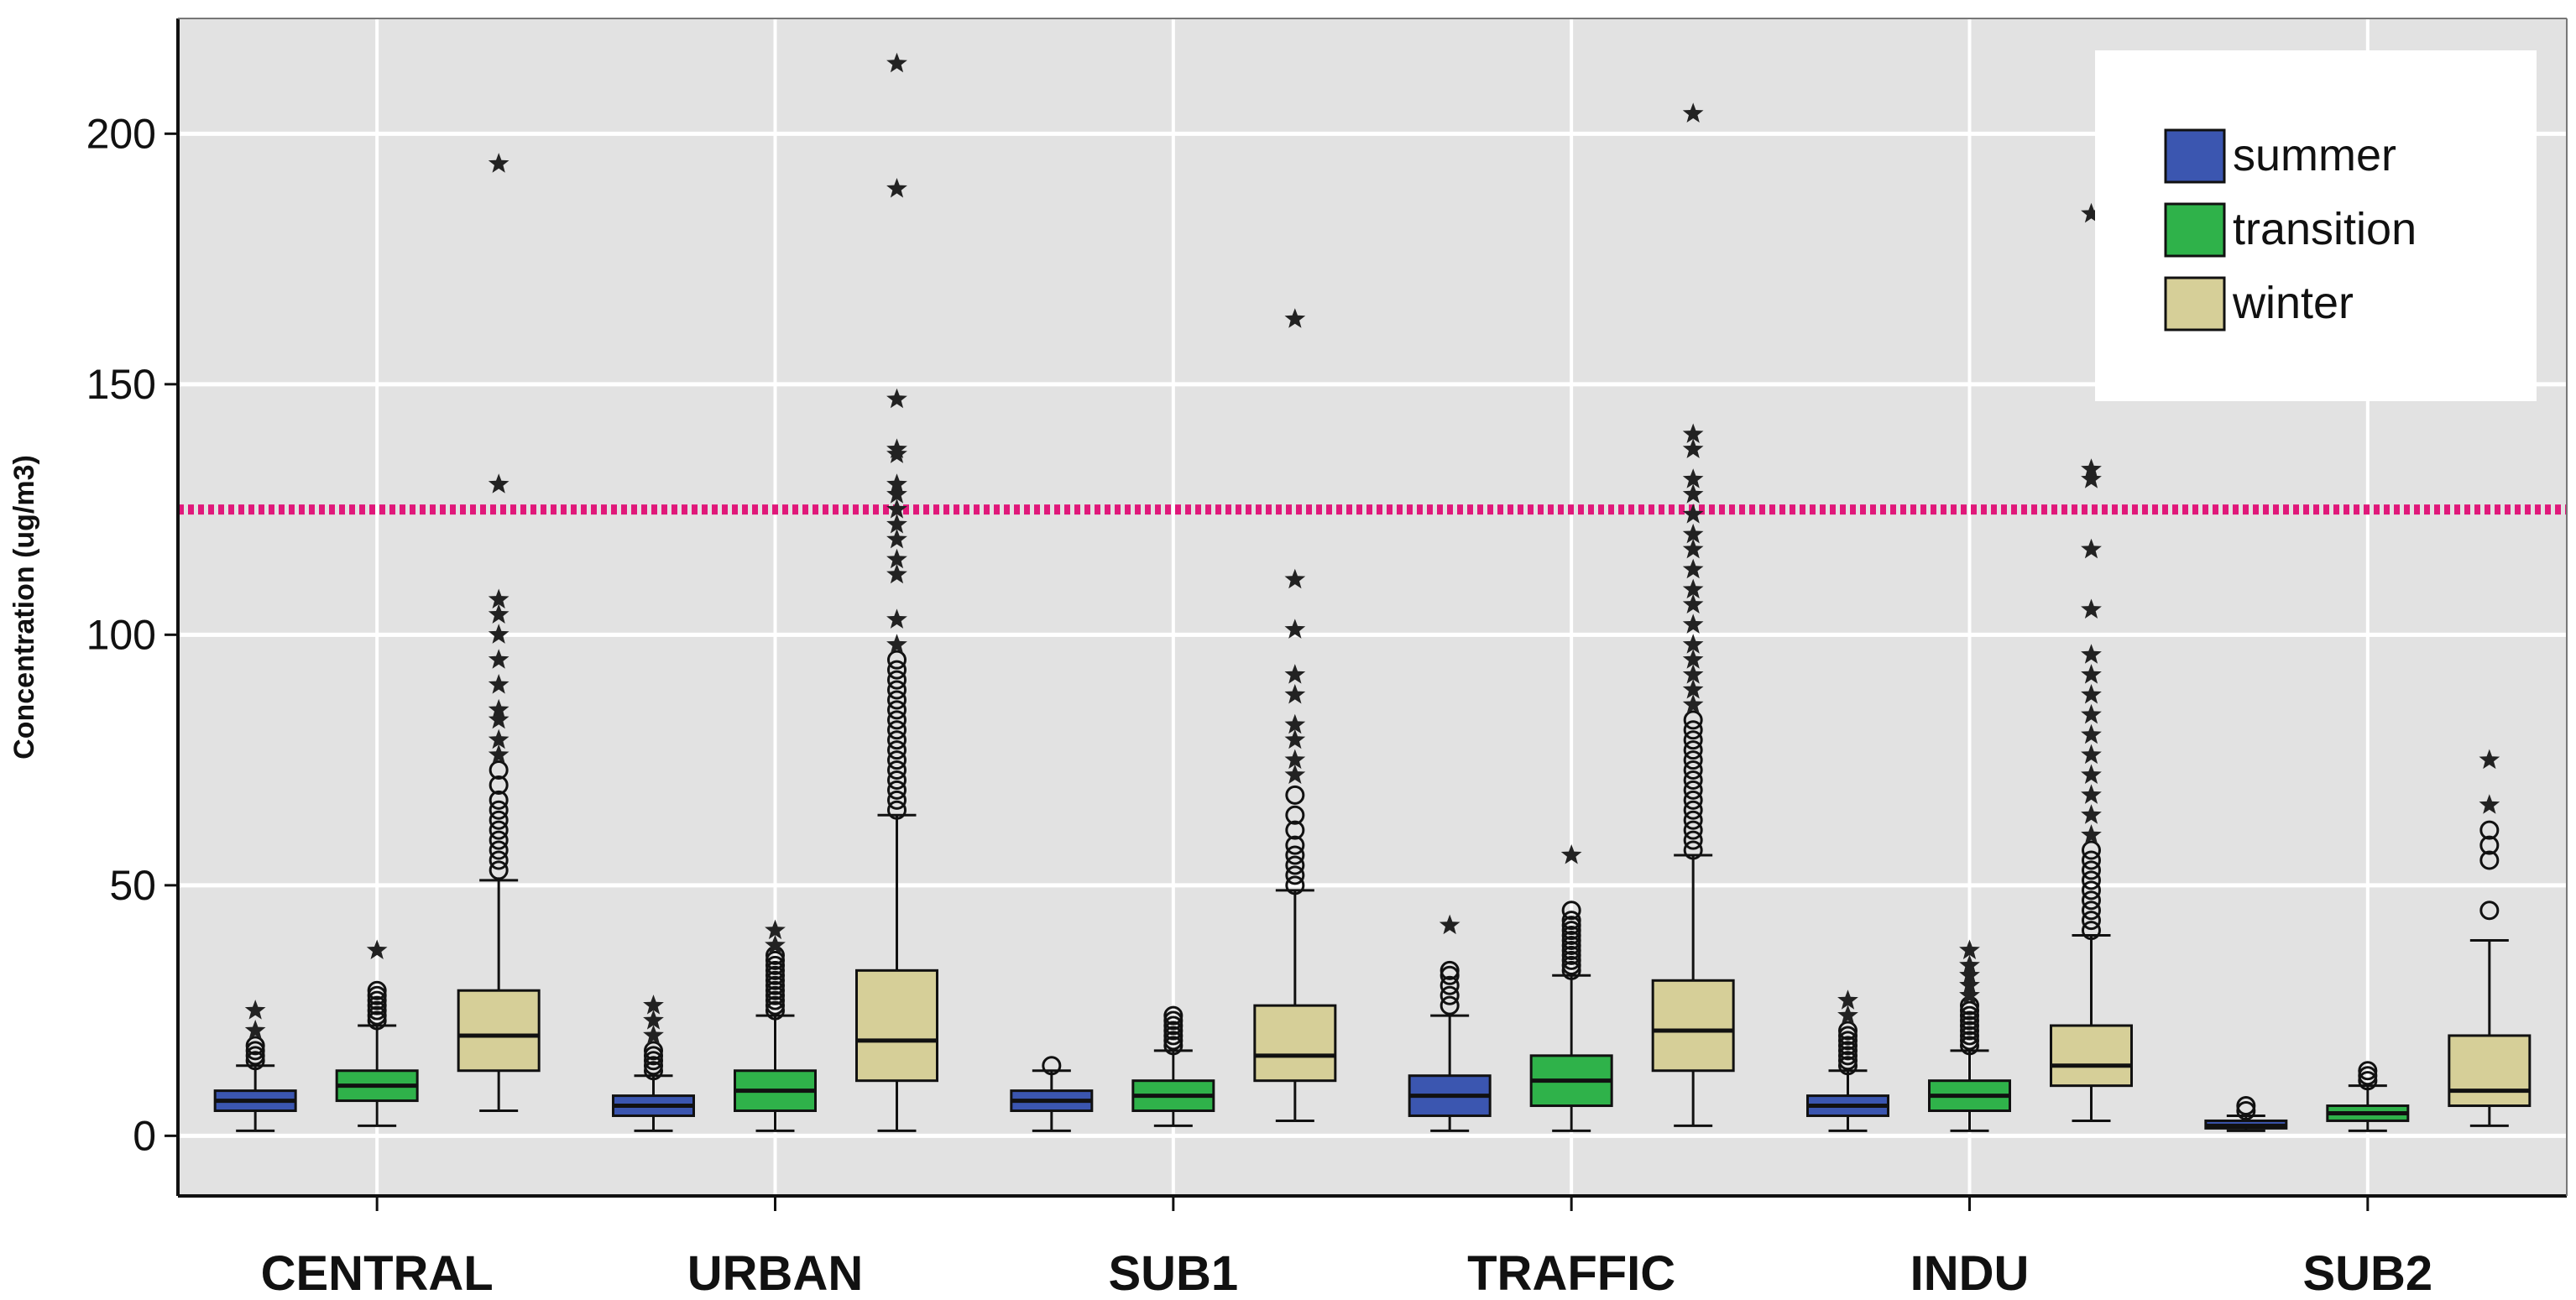  I want to click on box-winter-central, so click(499, 633).